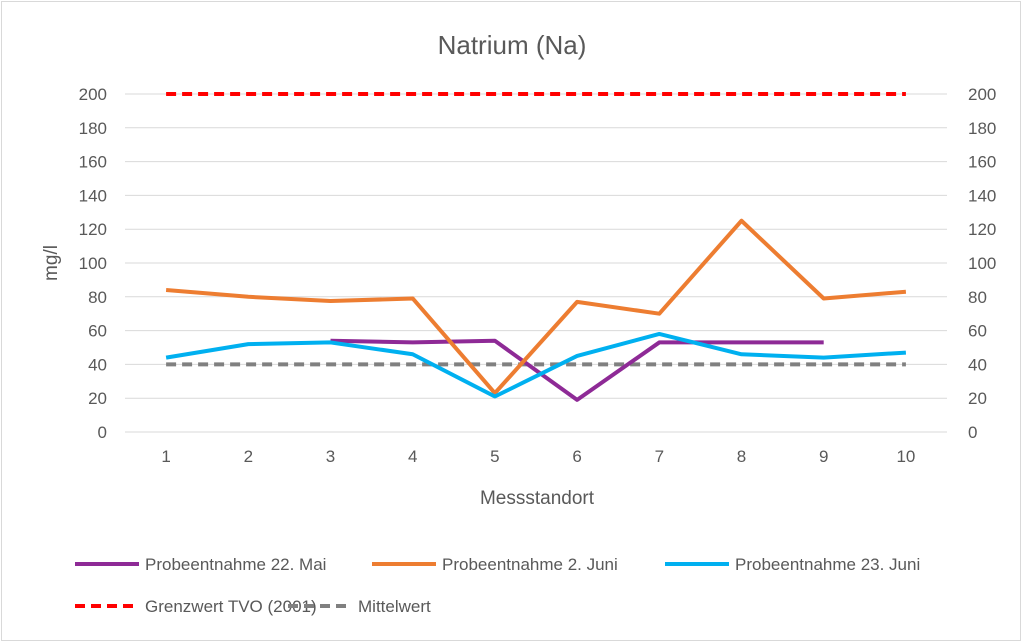  What do you see at coordinates (741, 456) in the screenshot?
I see `x-tick-label: 8` at bounding box center [741, 456].